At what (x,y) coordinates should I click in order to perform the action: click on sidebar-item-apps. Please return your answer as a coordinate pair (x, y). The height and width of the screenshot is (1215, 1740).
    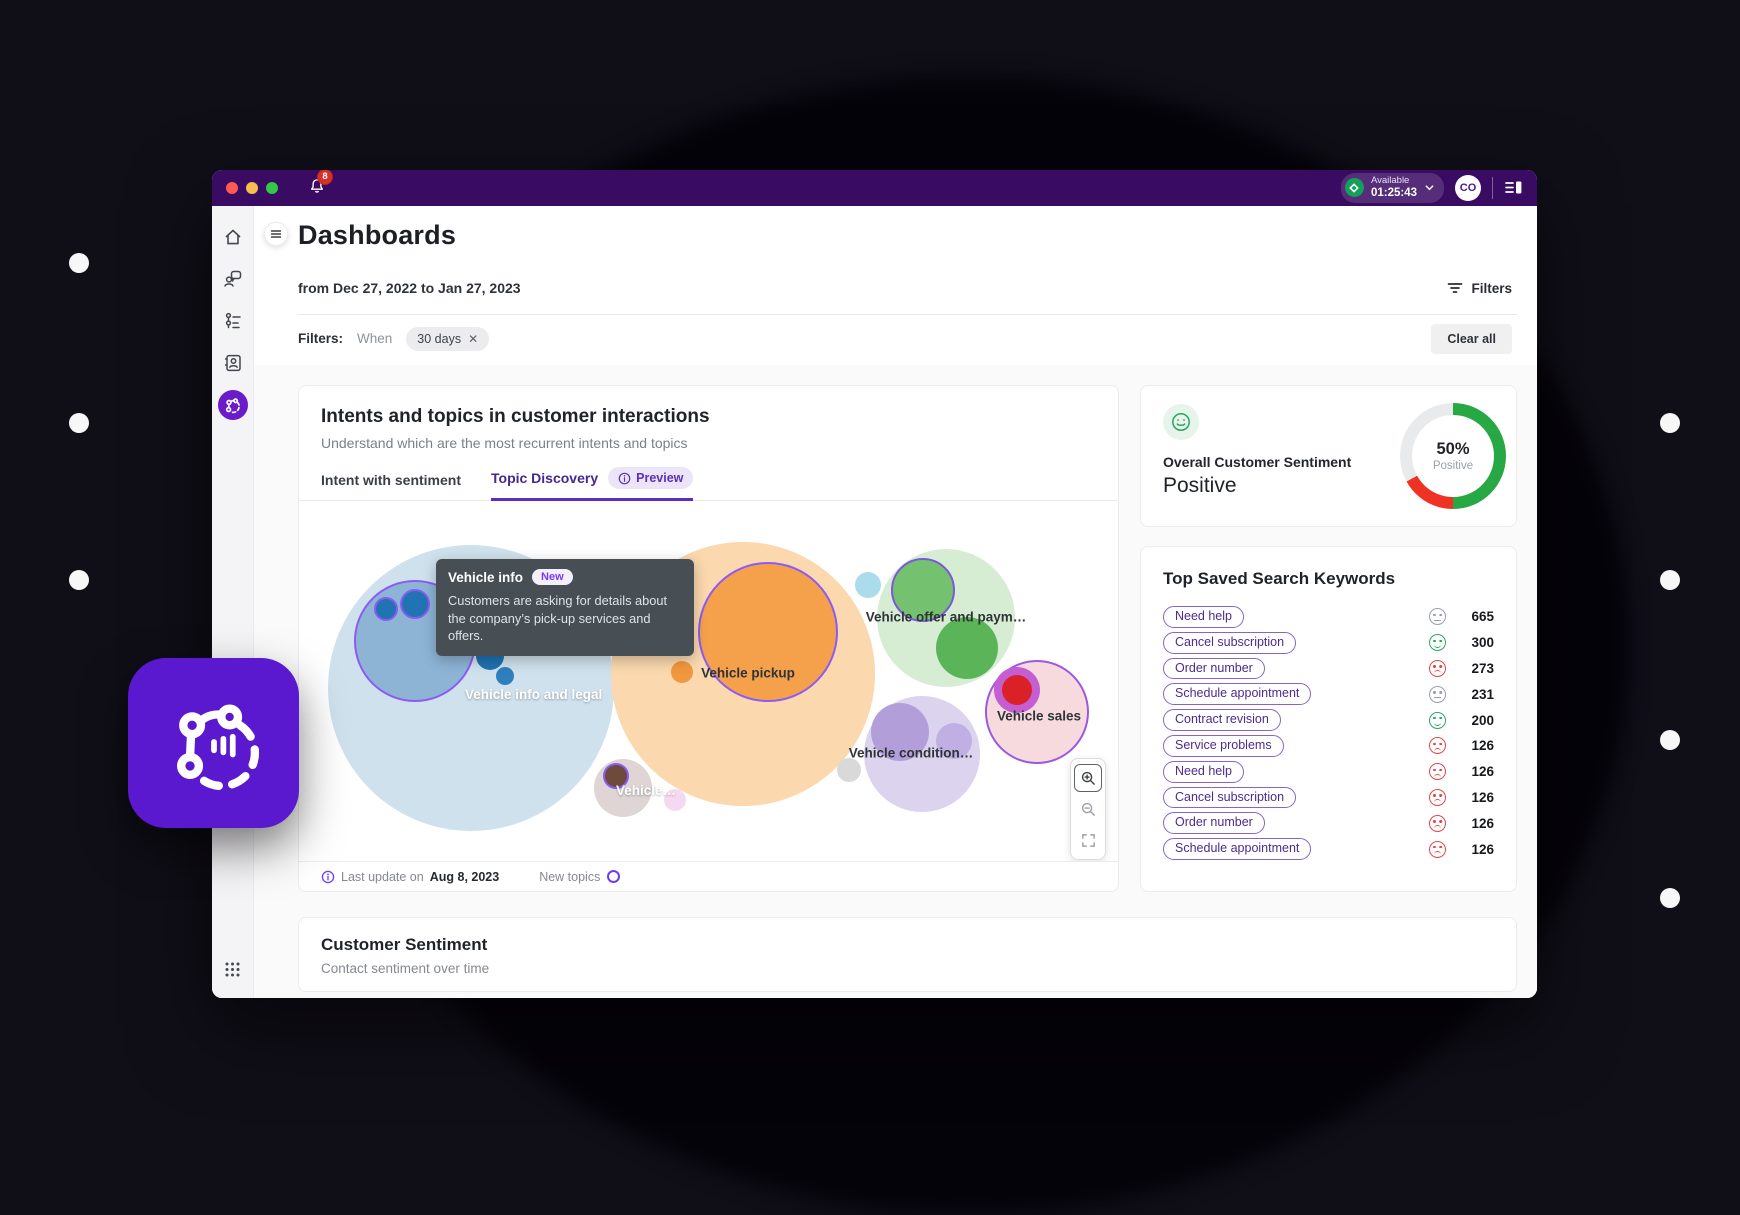
    Looking at the image, I should click on (233, 969).